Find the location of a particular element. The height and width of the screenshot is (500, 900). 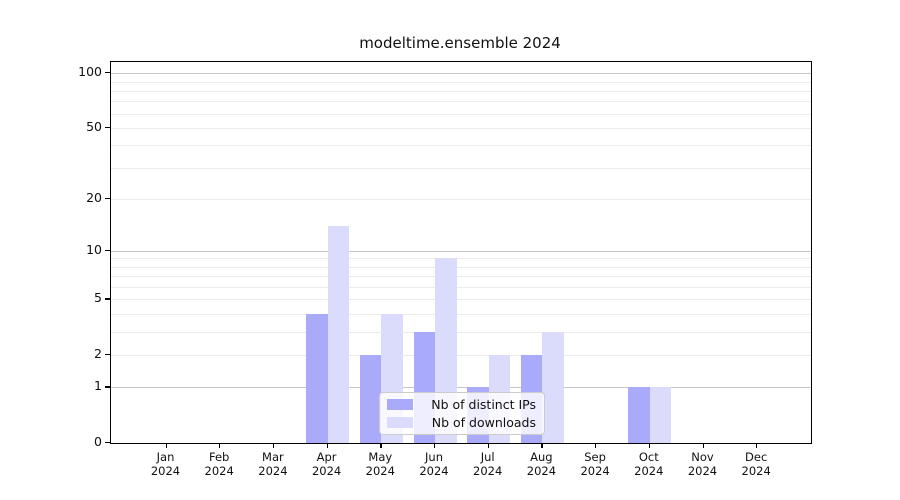

x-tick-mark-sep-2024 is located at coordinates (596, 445).